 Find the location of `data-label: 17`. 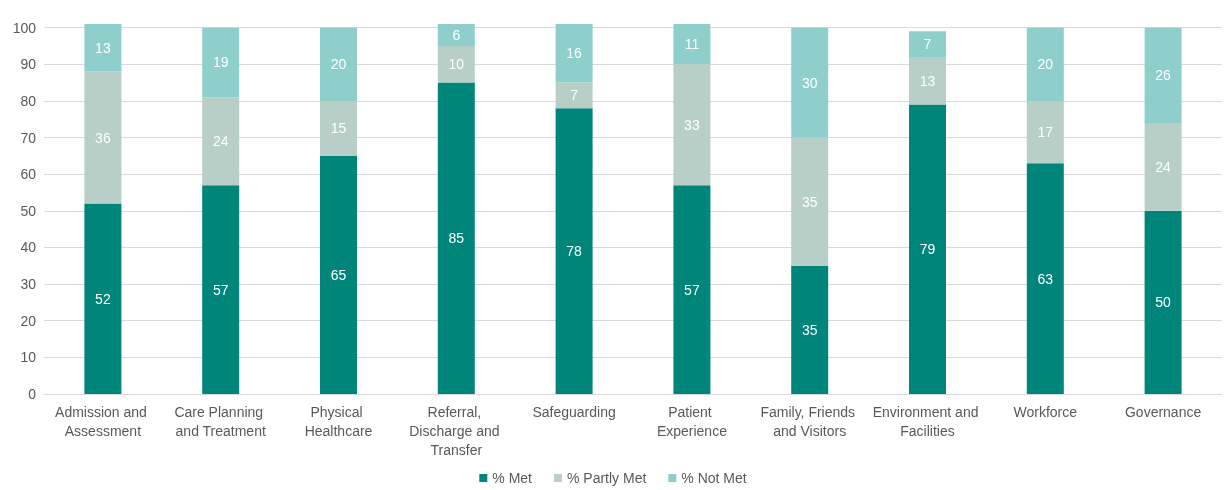

data-label: 17 is located at coordinates (1045, 132).